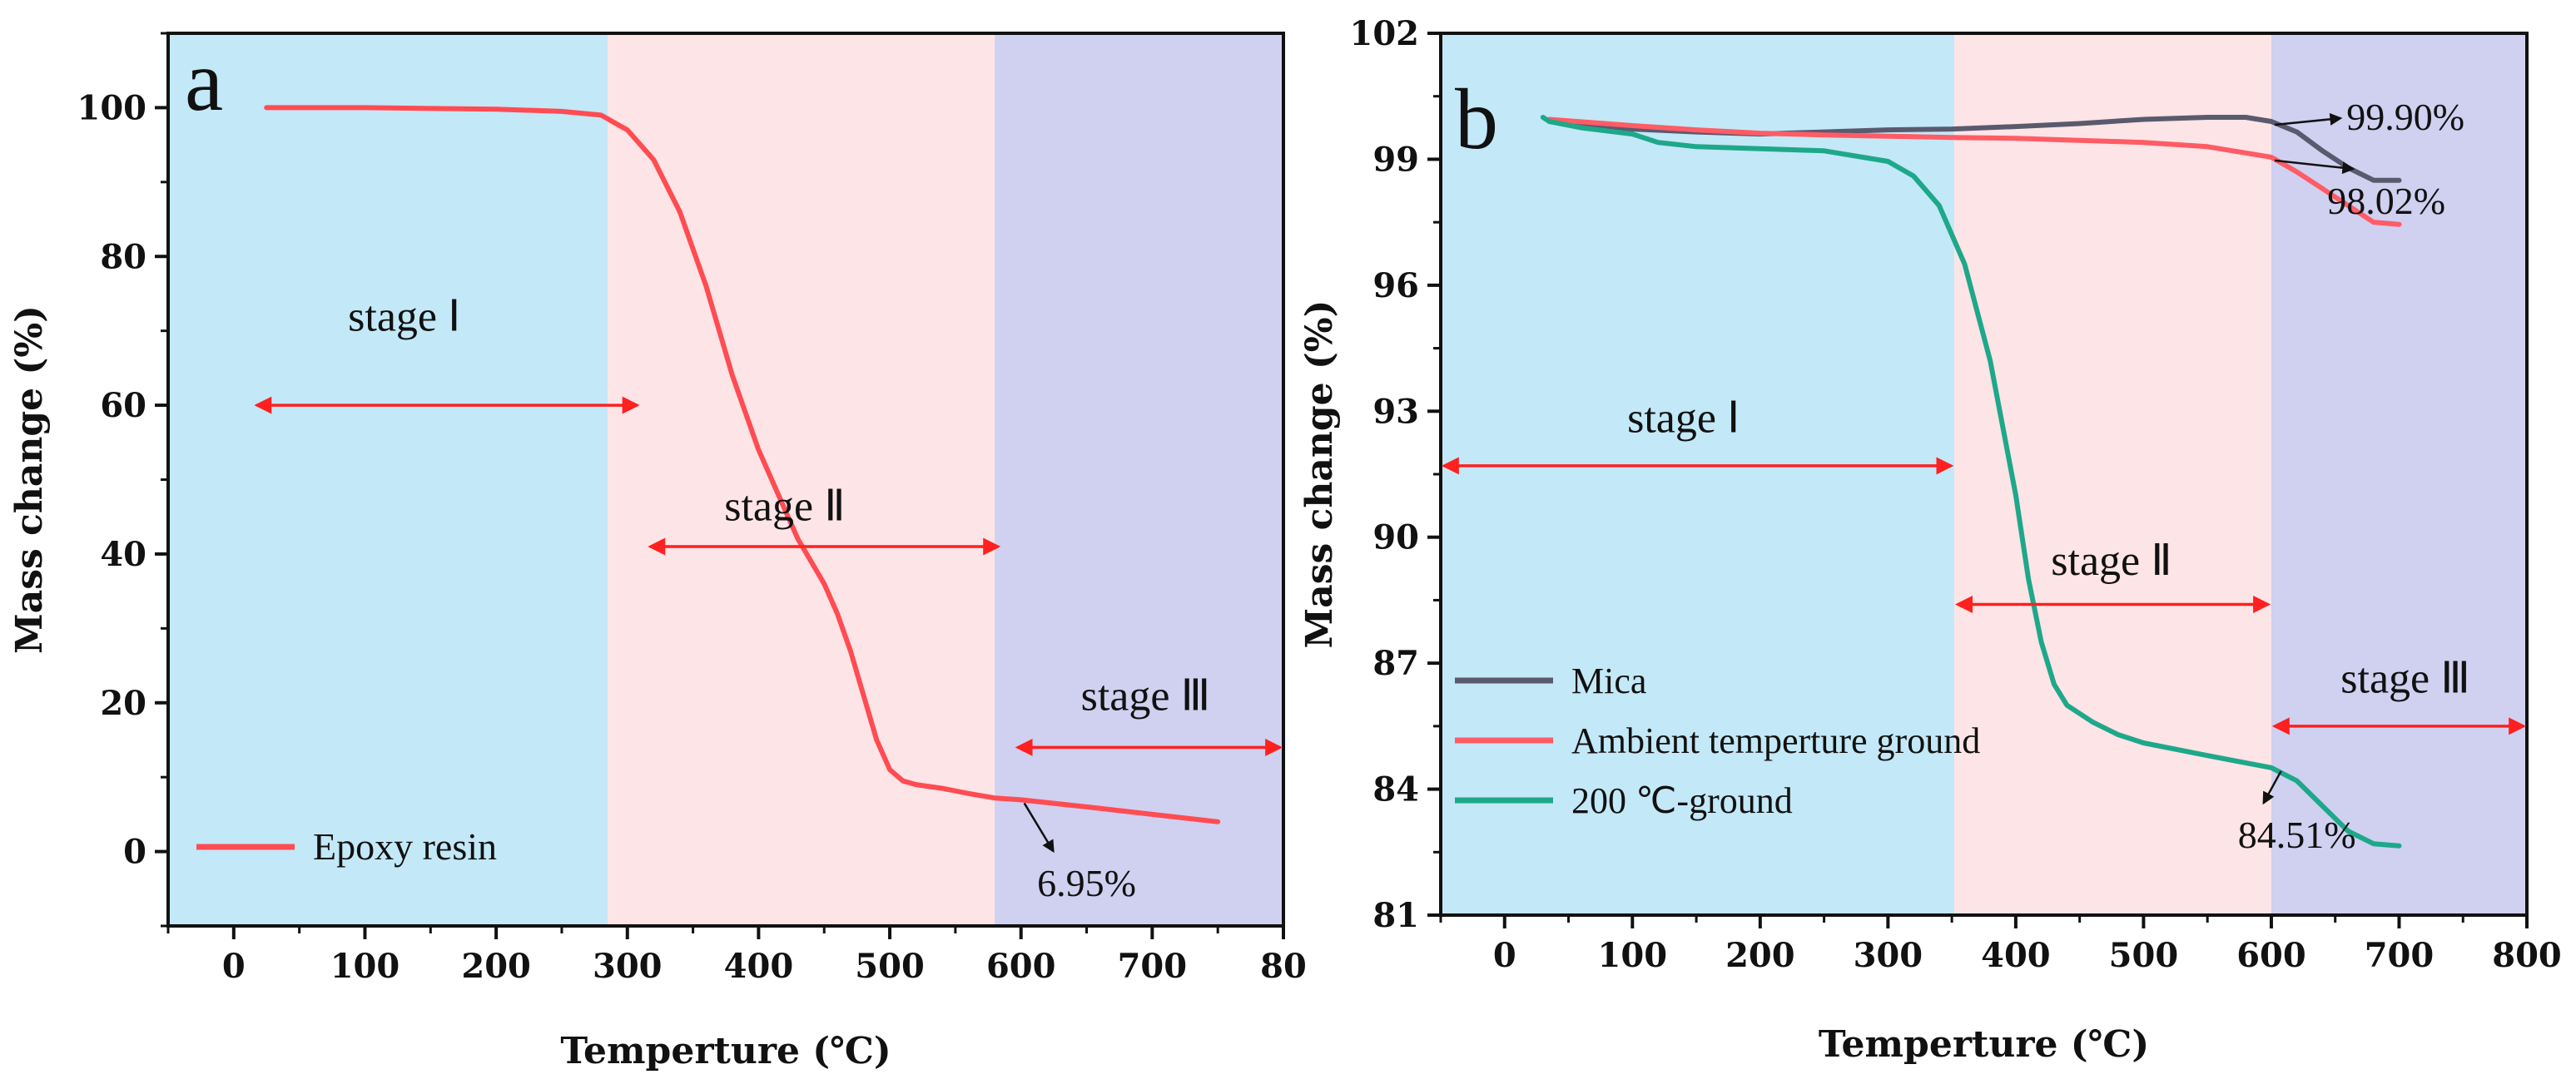  Describe the element at coordinates (1395, 915) in the screenshot. I see `y-tick-label: 81` at that location.